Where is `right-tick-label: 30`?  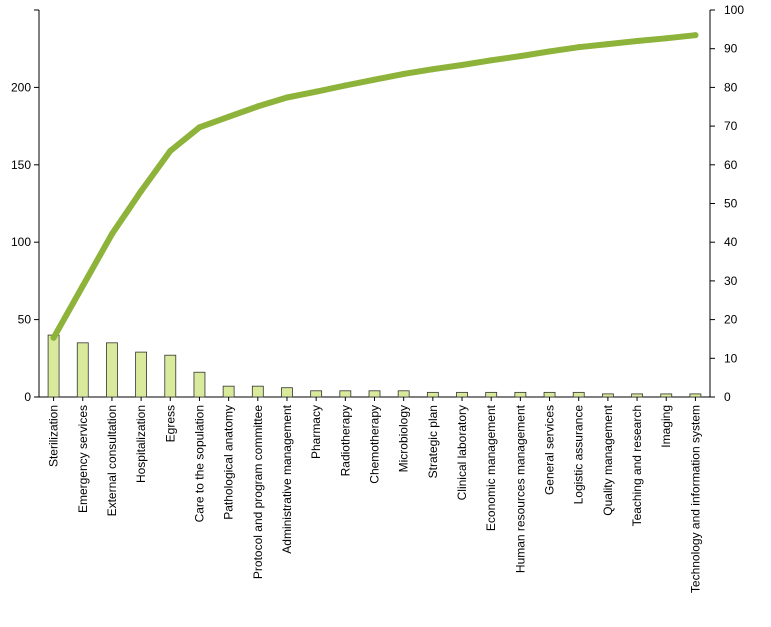 right-tick-label: 30 is located at coordinates (731, 281).